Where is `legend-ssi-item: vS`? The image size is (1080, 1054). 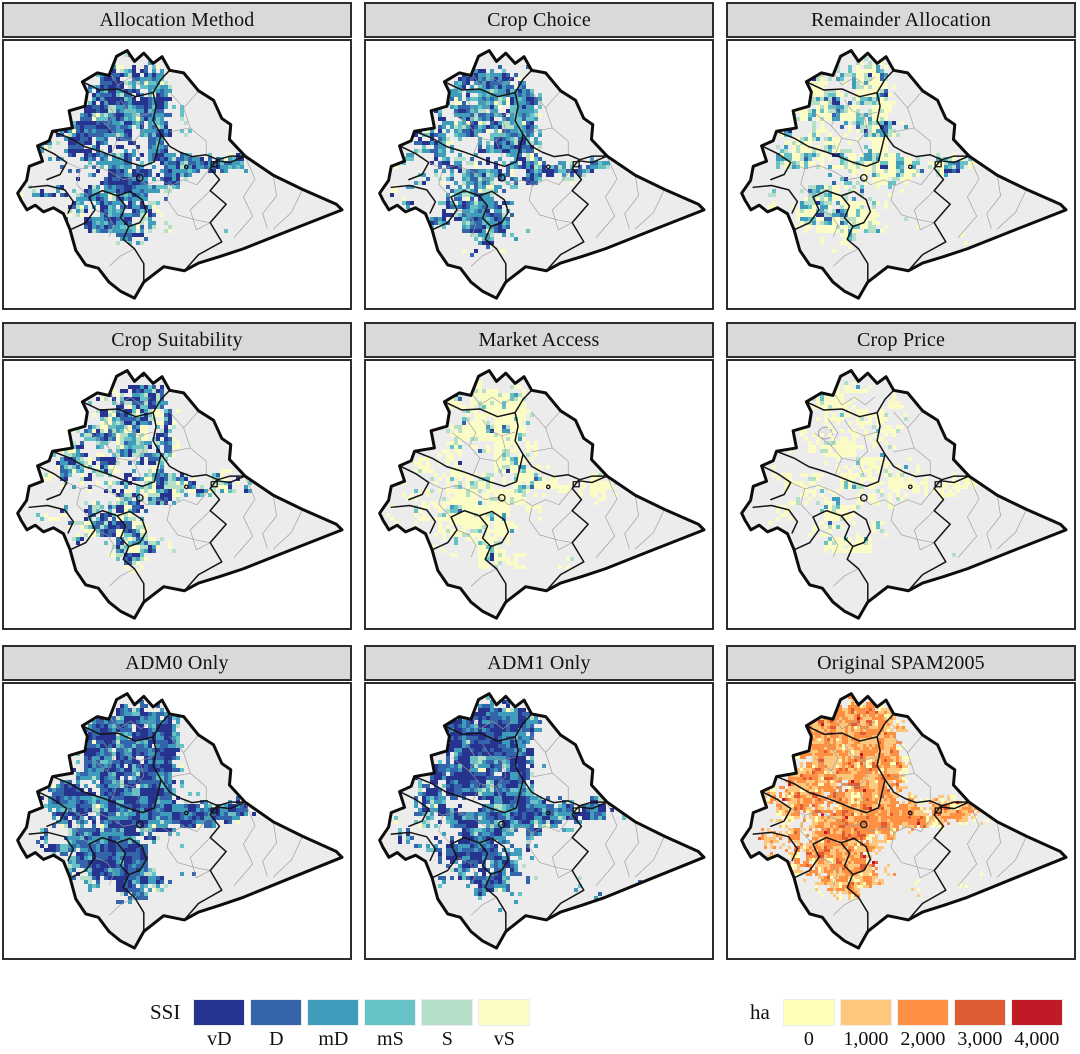 legend-ssi-item: vS is located at coordinates (504, 1025).